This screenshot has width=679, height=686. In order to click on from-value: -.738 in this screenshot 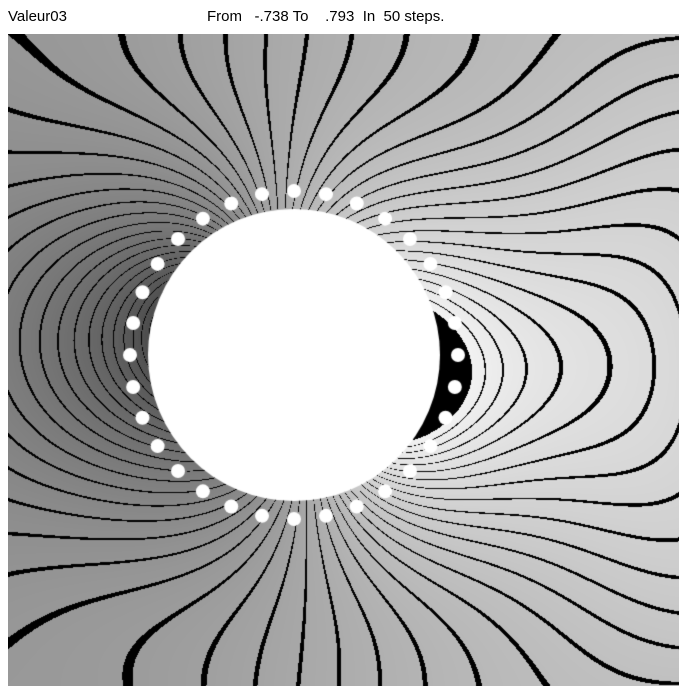, I will do `click(271, 16)`.